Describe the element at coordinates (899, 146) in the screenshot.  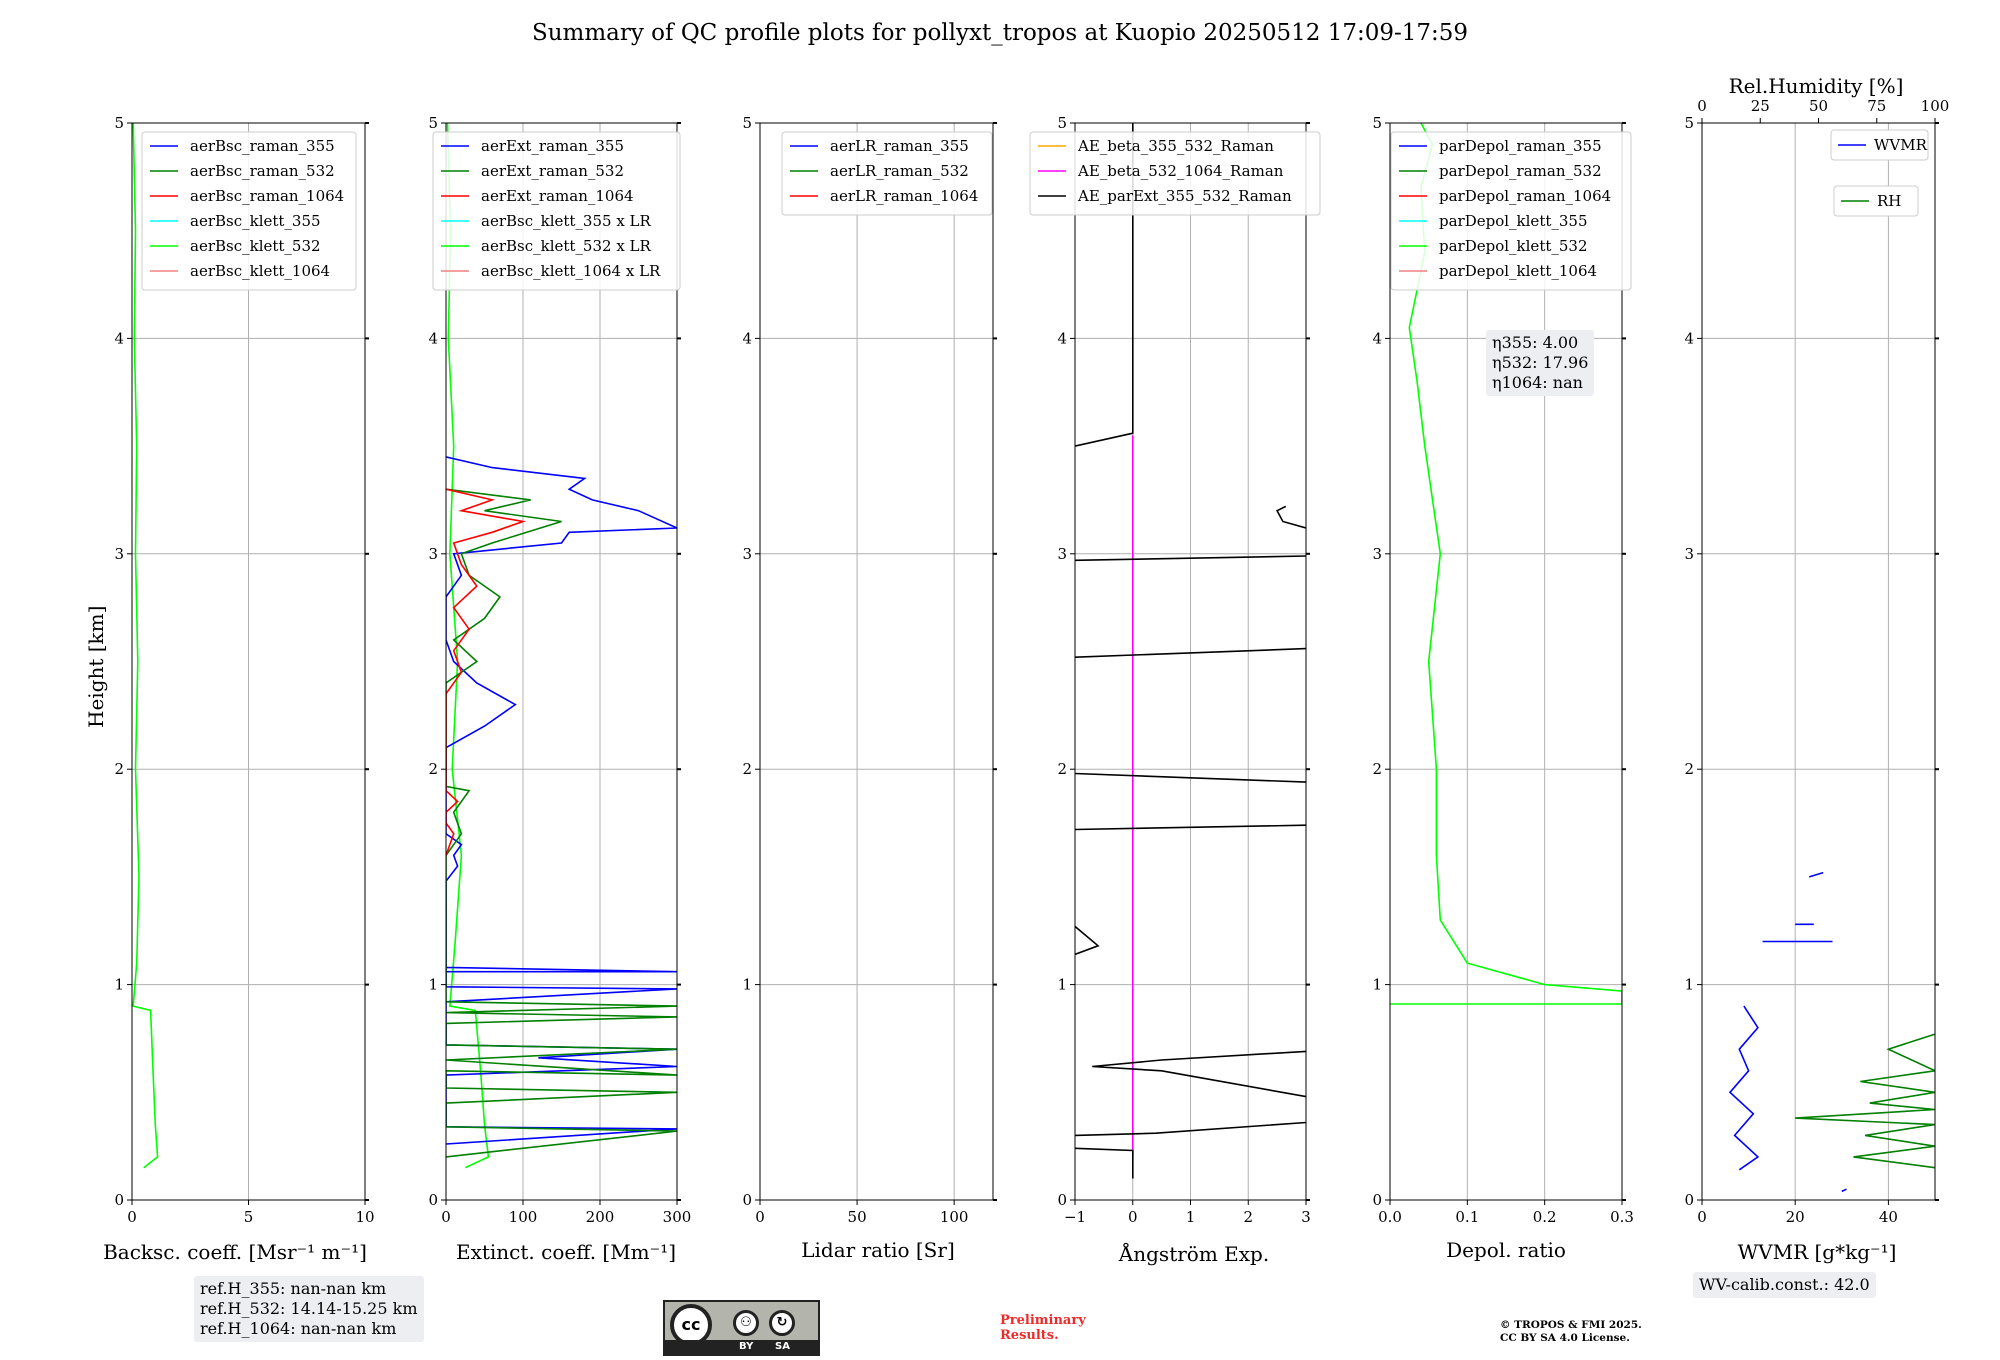
I see `legend-label: aerLR_raman_355` at that location.